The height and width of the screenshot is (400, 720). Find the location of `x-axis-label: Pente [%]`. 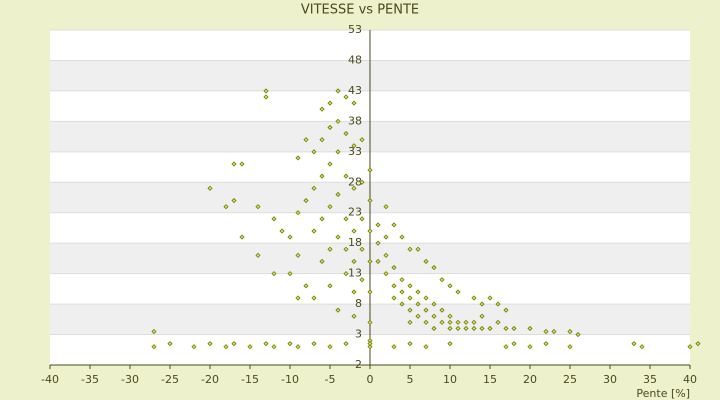

x-axis-label: Pente [%] is located at coordinates (663, 393).